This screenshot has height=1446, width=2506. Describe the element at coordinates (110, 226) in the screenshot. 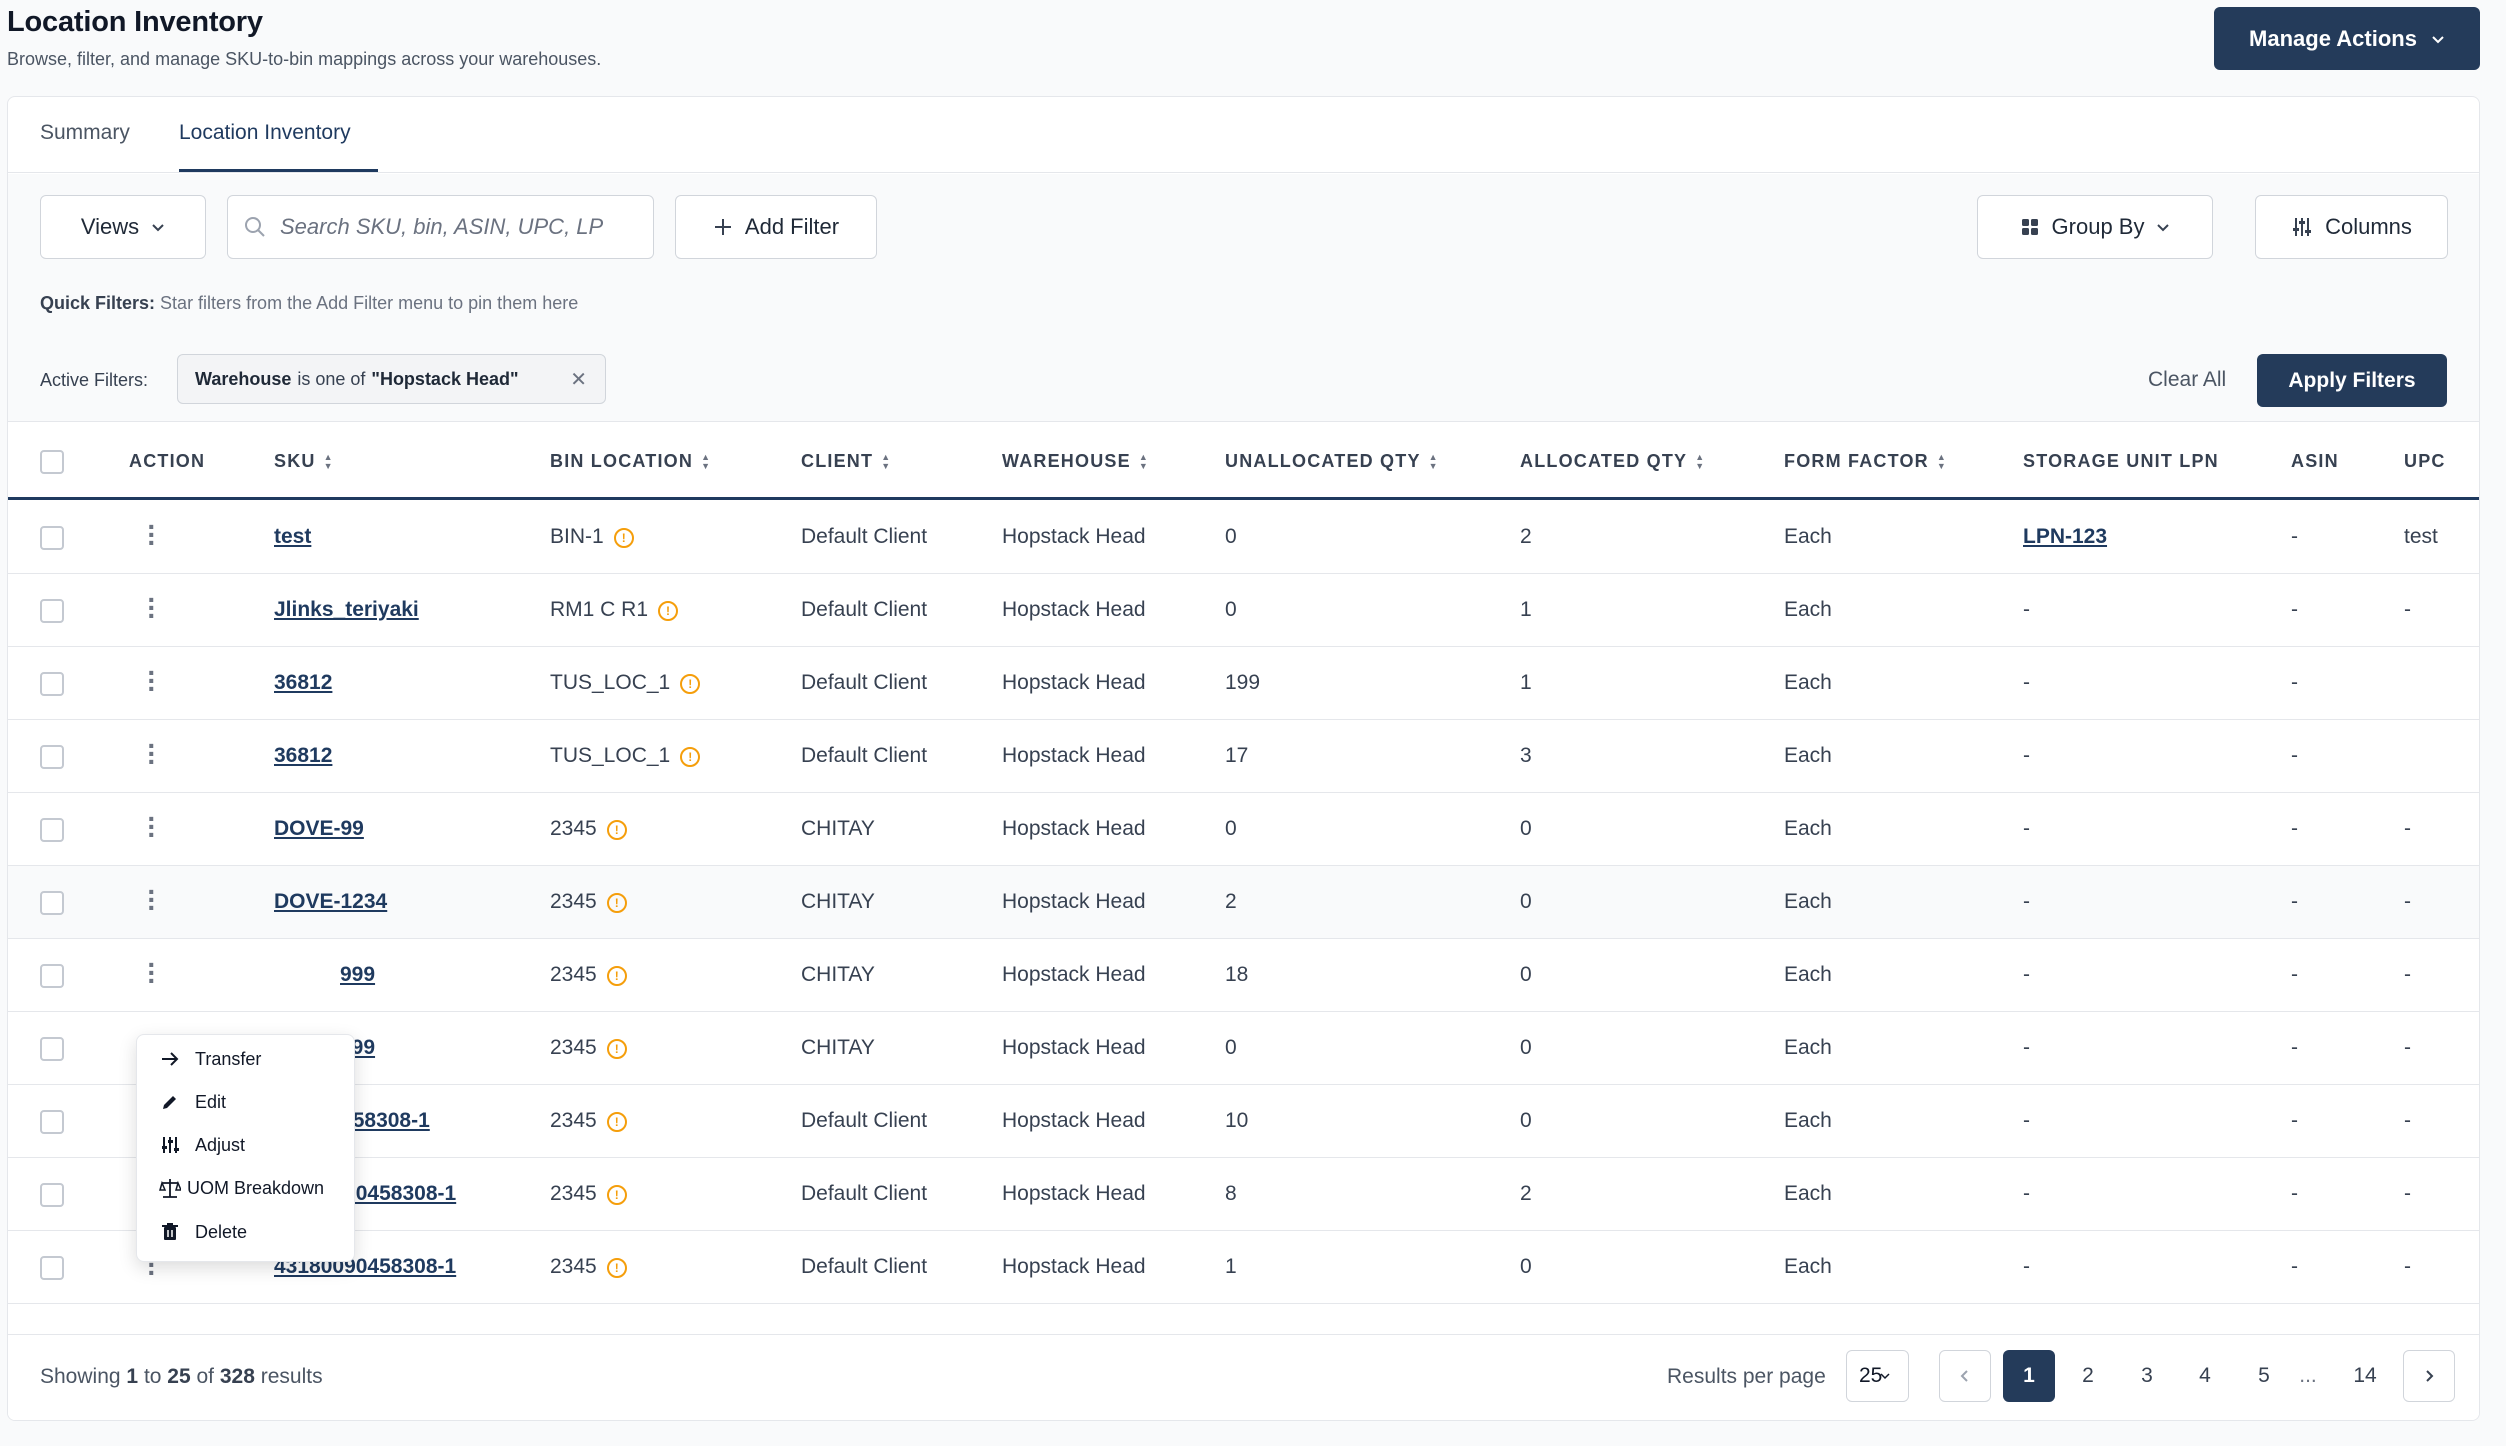

I see `views-label: Views` at that location.